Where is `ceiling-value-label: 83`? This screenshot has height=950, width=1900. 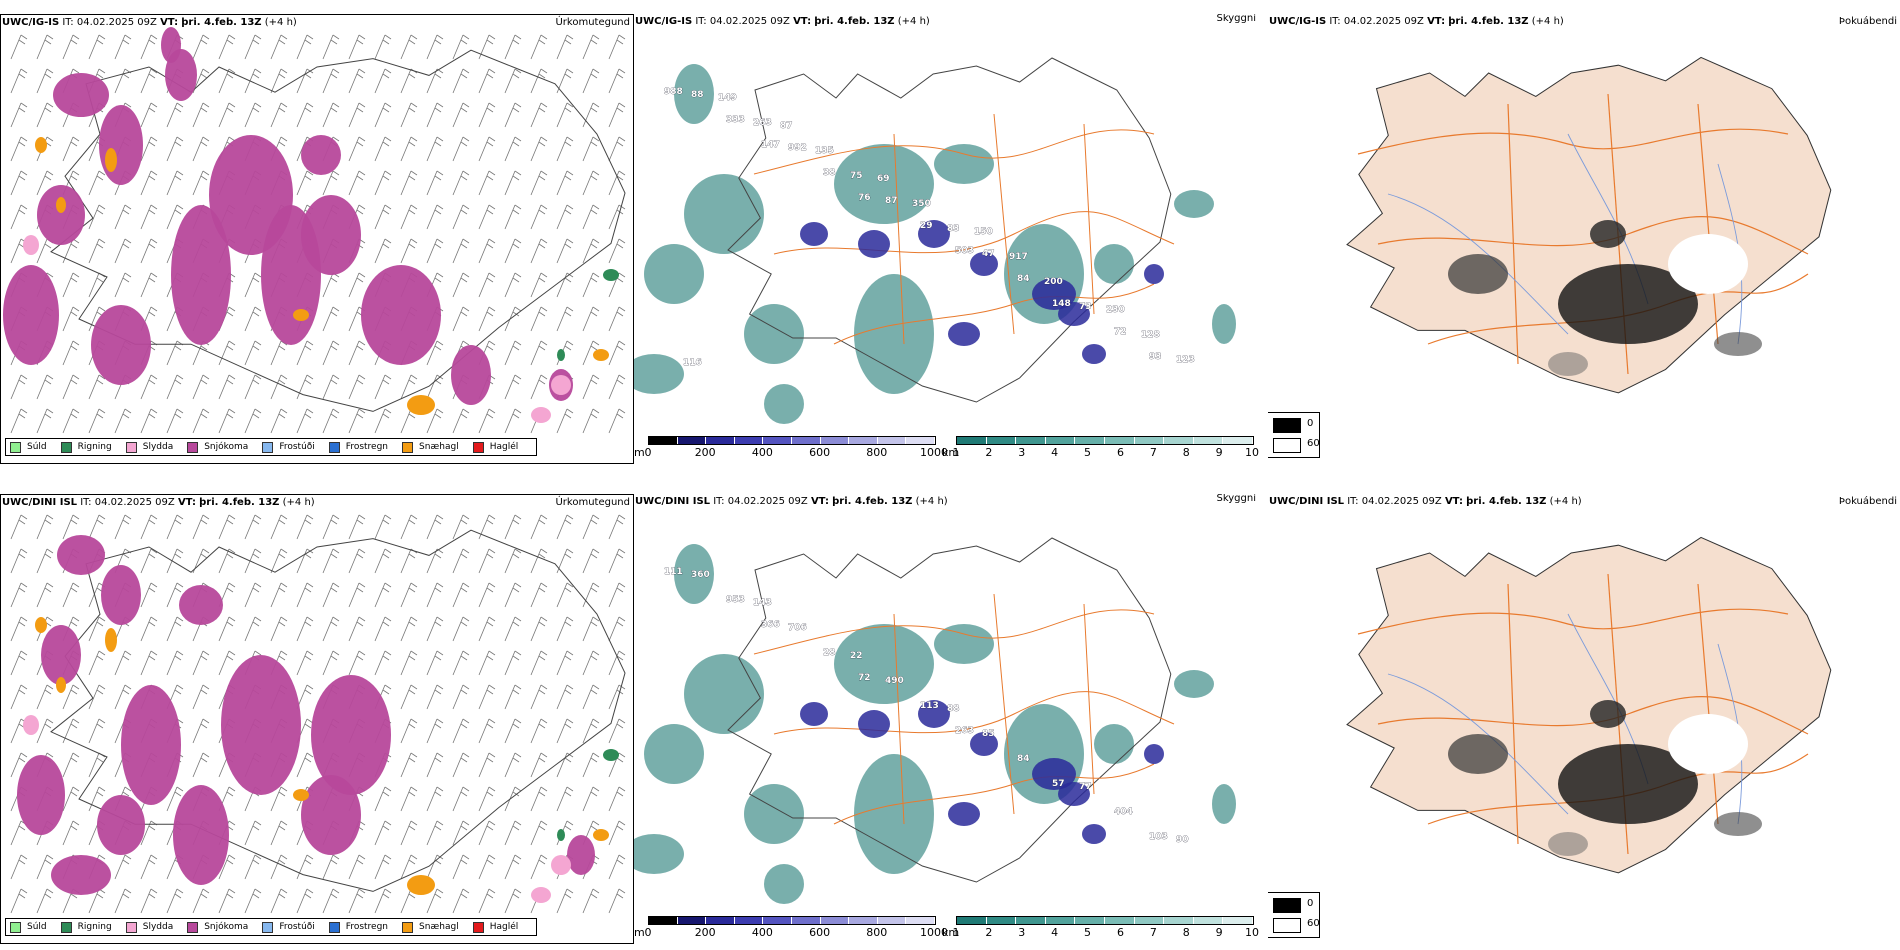 ceiling-value-label: 83 is located at coordinates (953, 229).